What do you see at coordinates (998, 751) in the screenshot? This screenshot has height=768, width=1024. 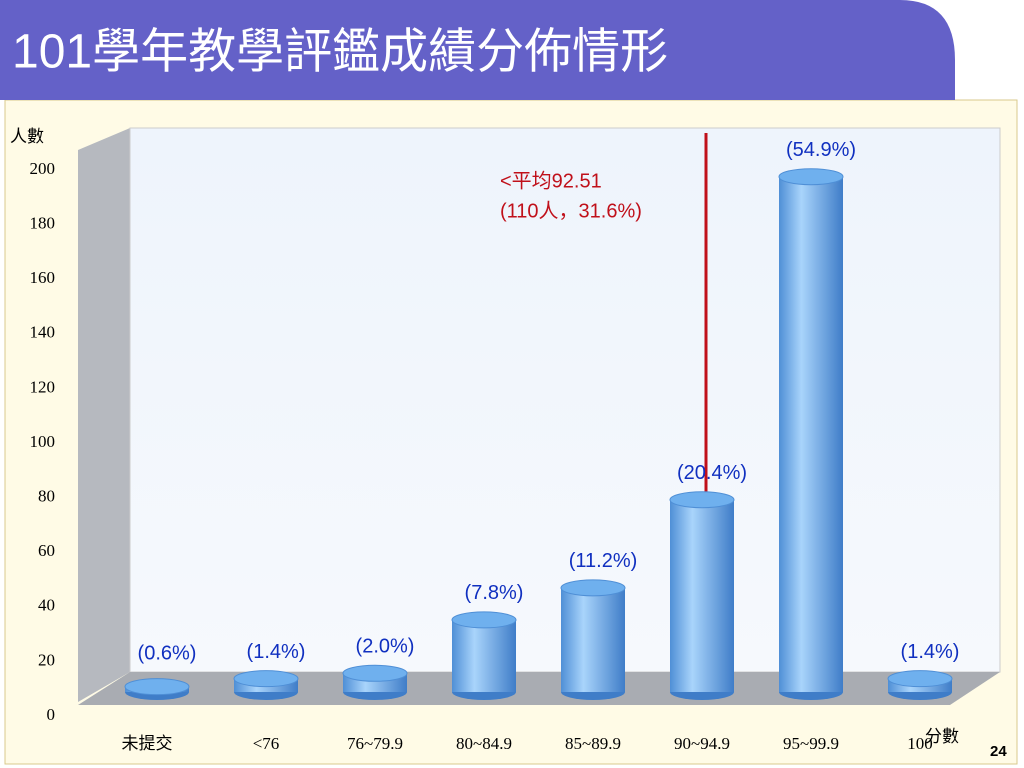 I see `page-number: 24` at bounding box center [998, 751].